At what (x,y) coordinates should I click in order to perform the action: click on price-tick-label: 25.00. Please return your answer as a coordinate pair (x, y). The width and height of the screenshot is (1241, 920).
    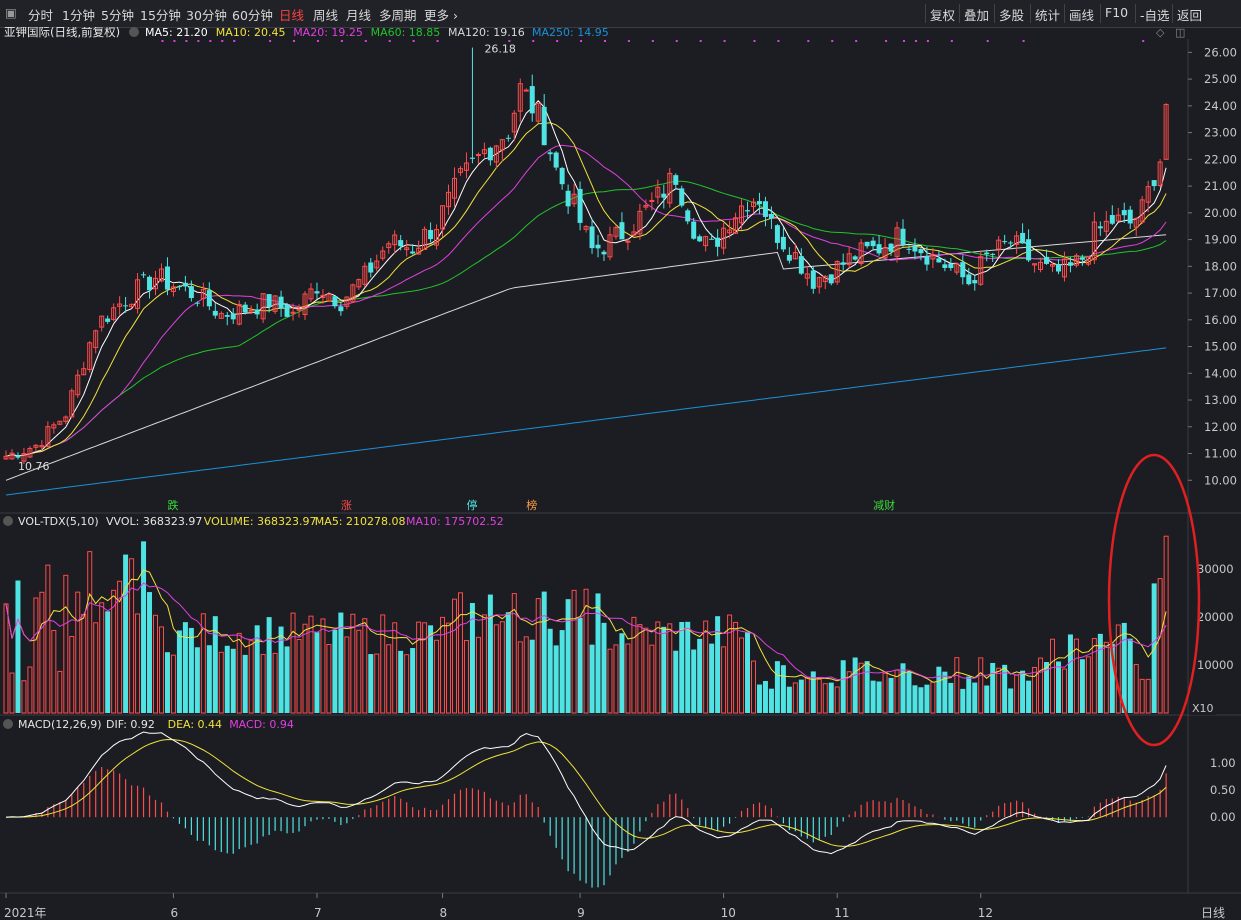
    Looking at the image, I should click on (1220, 79).